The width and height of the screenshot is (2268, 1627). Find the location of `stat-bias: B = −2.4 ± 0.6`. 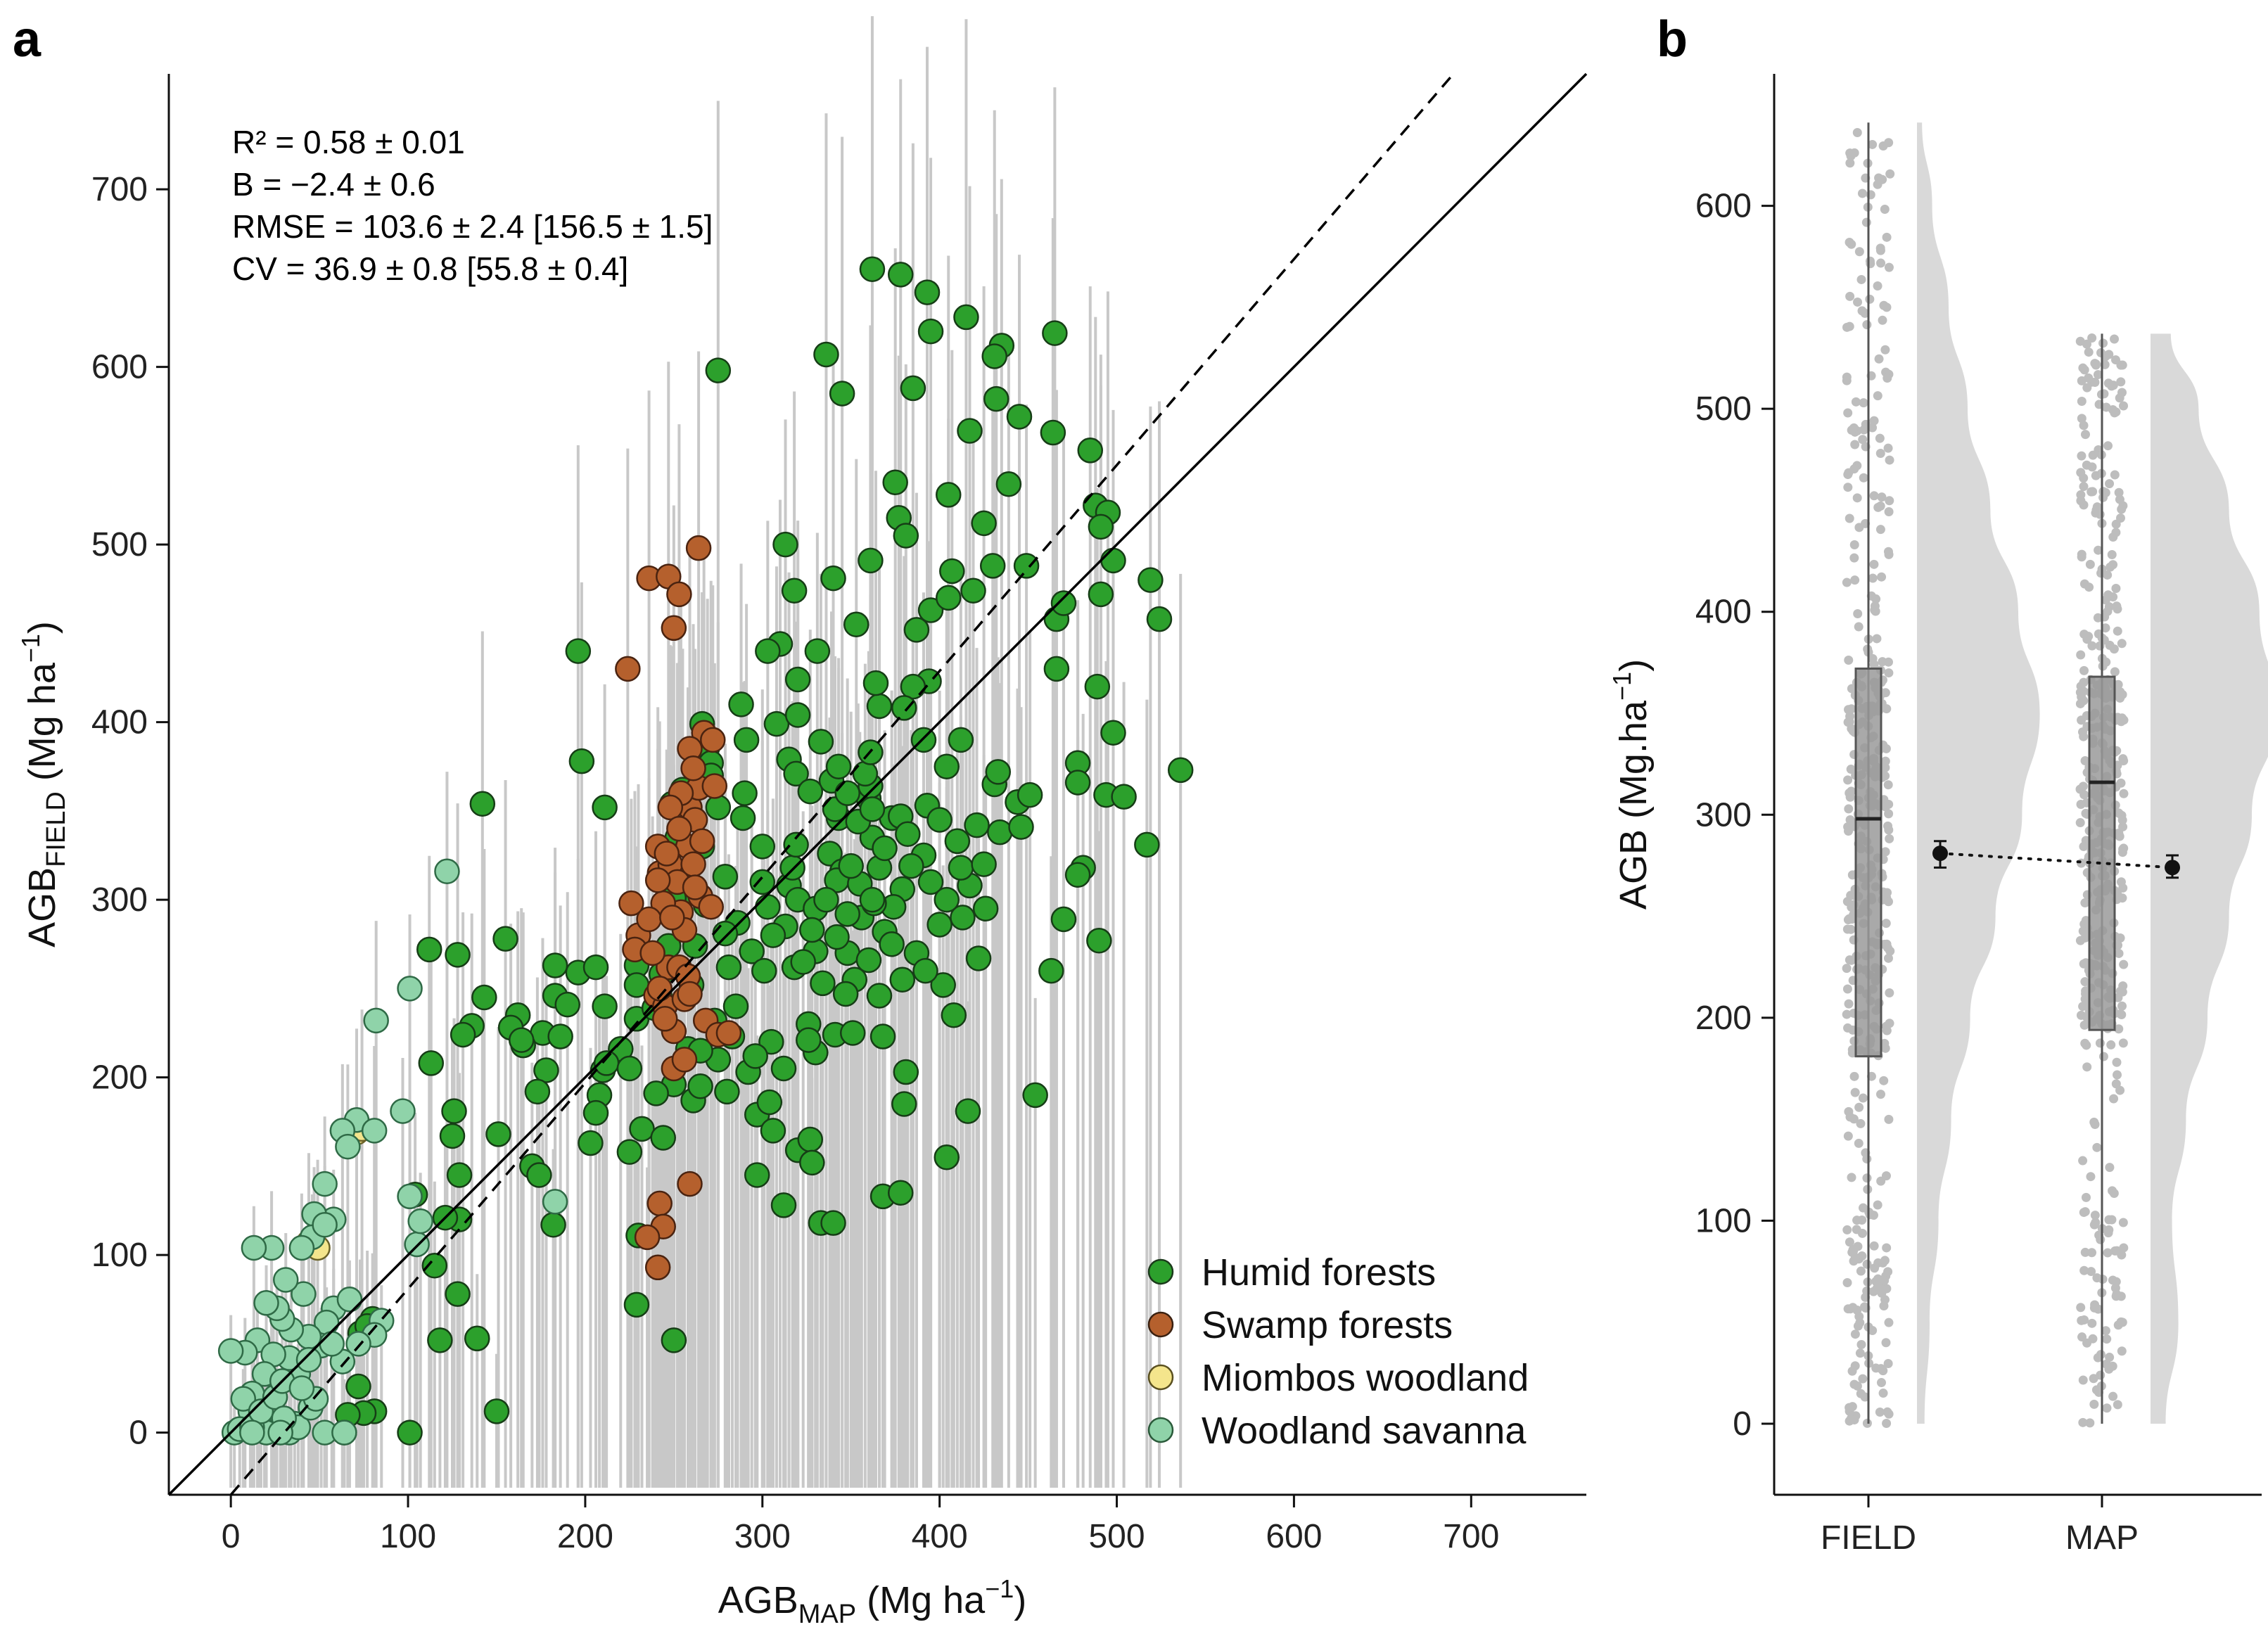

stat-bias: B = −2.4 ± 0.6 is located at coordinates (333, 185).